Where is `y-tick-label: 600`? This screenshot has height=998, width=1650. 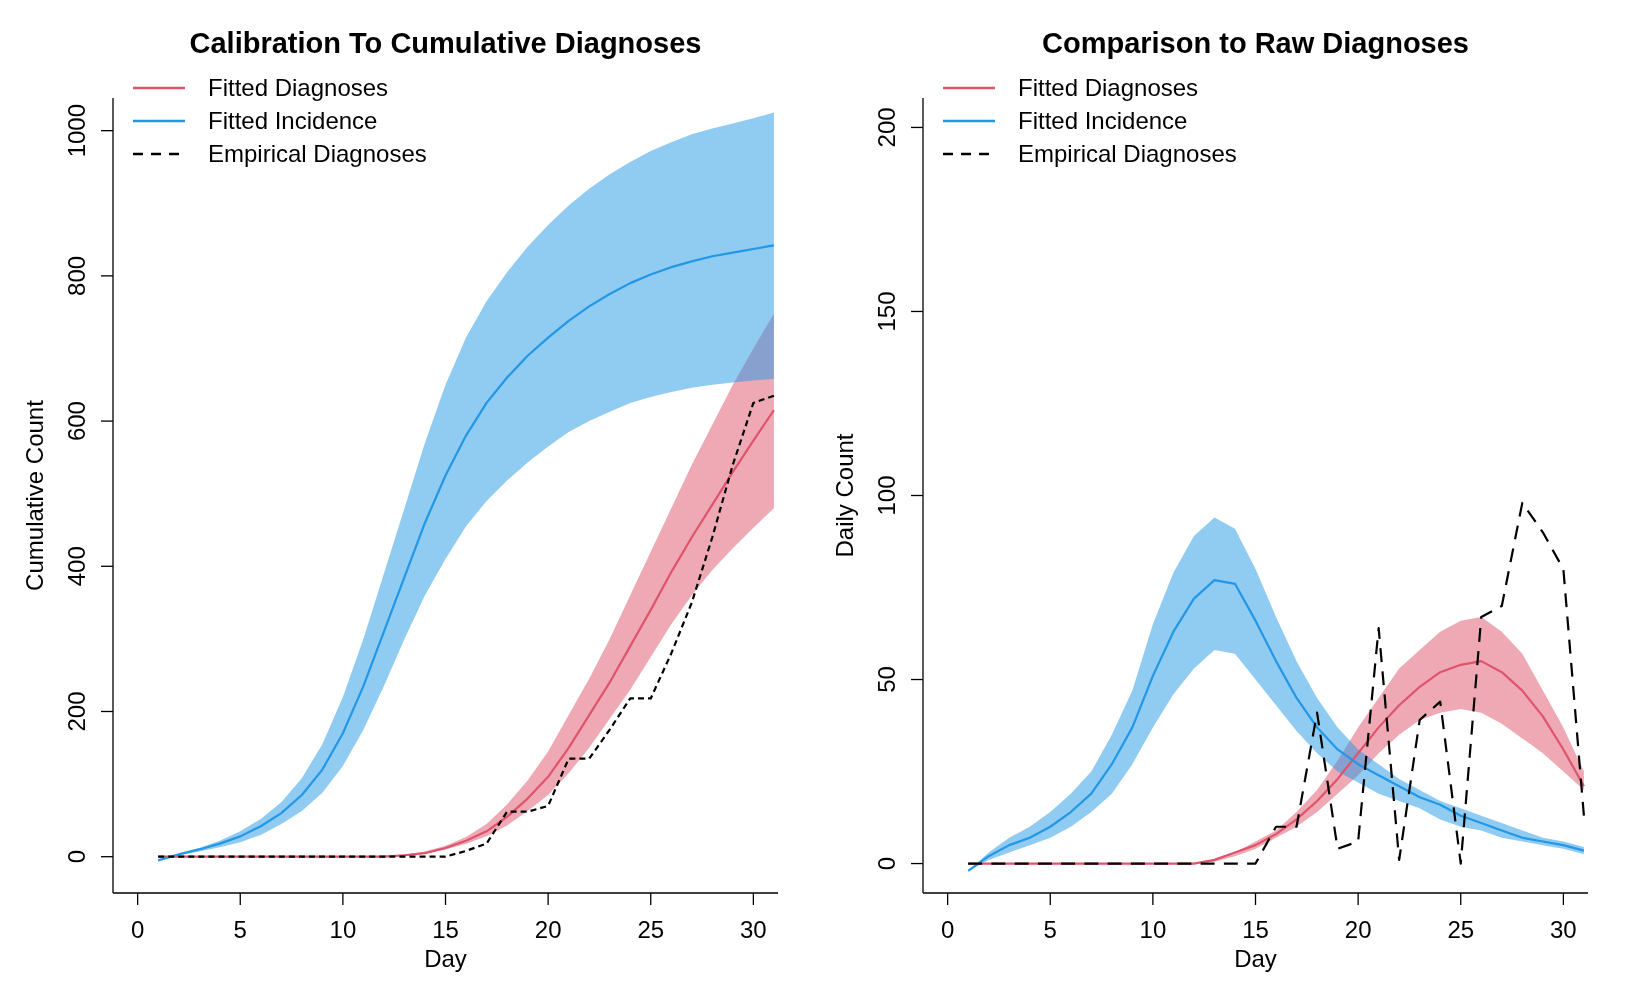
y-tick-label: 600 is located at coordinates (76, 421).